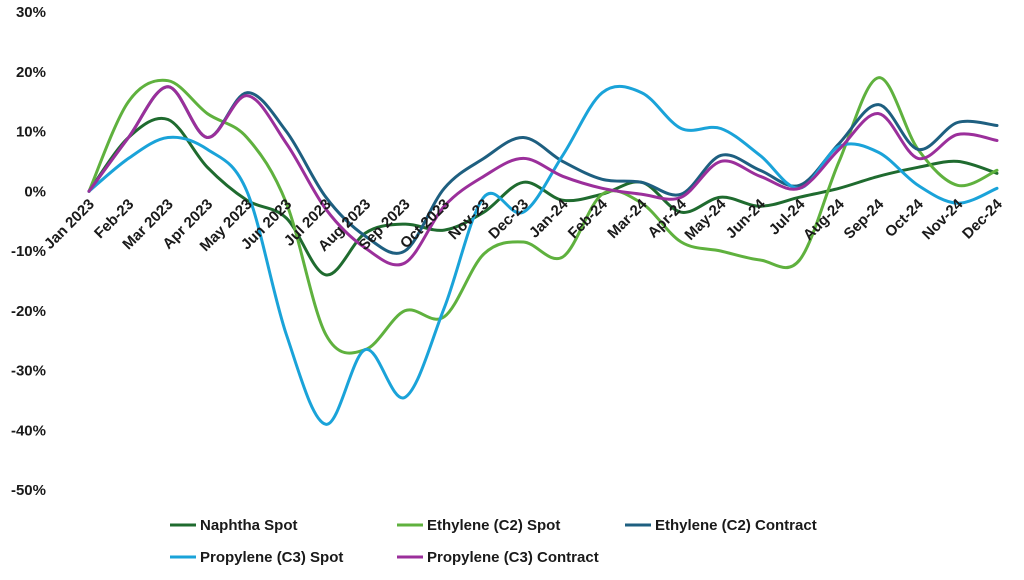 The image size is (1024, 580). Describe the element at coordinates (31, 12) in the screenshot. I see `y-tick-label: 30%` at that location.